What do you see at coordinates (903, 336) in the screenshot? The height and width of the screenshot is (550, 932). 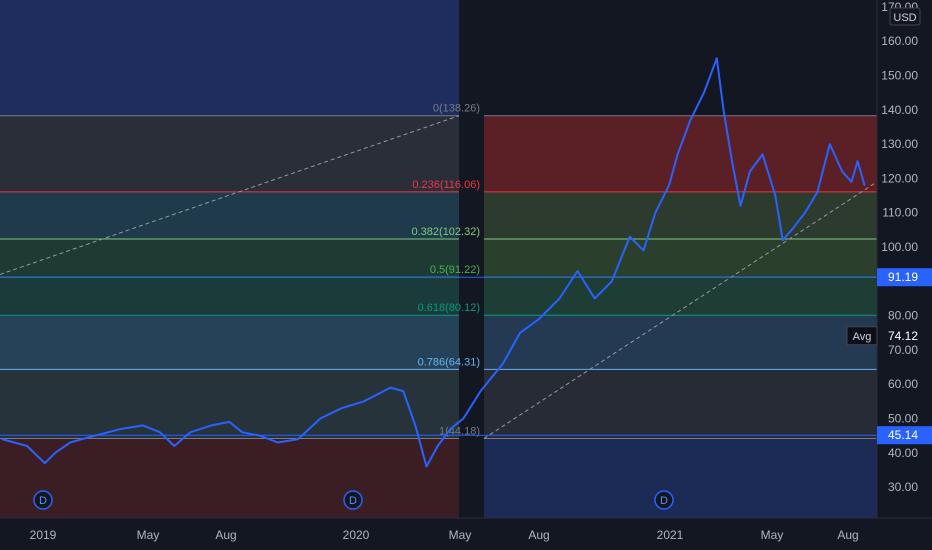 I see `avg-value-text: 74.12` at bounding box center [903, 336].